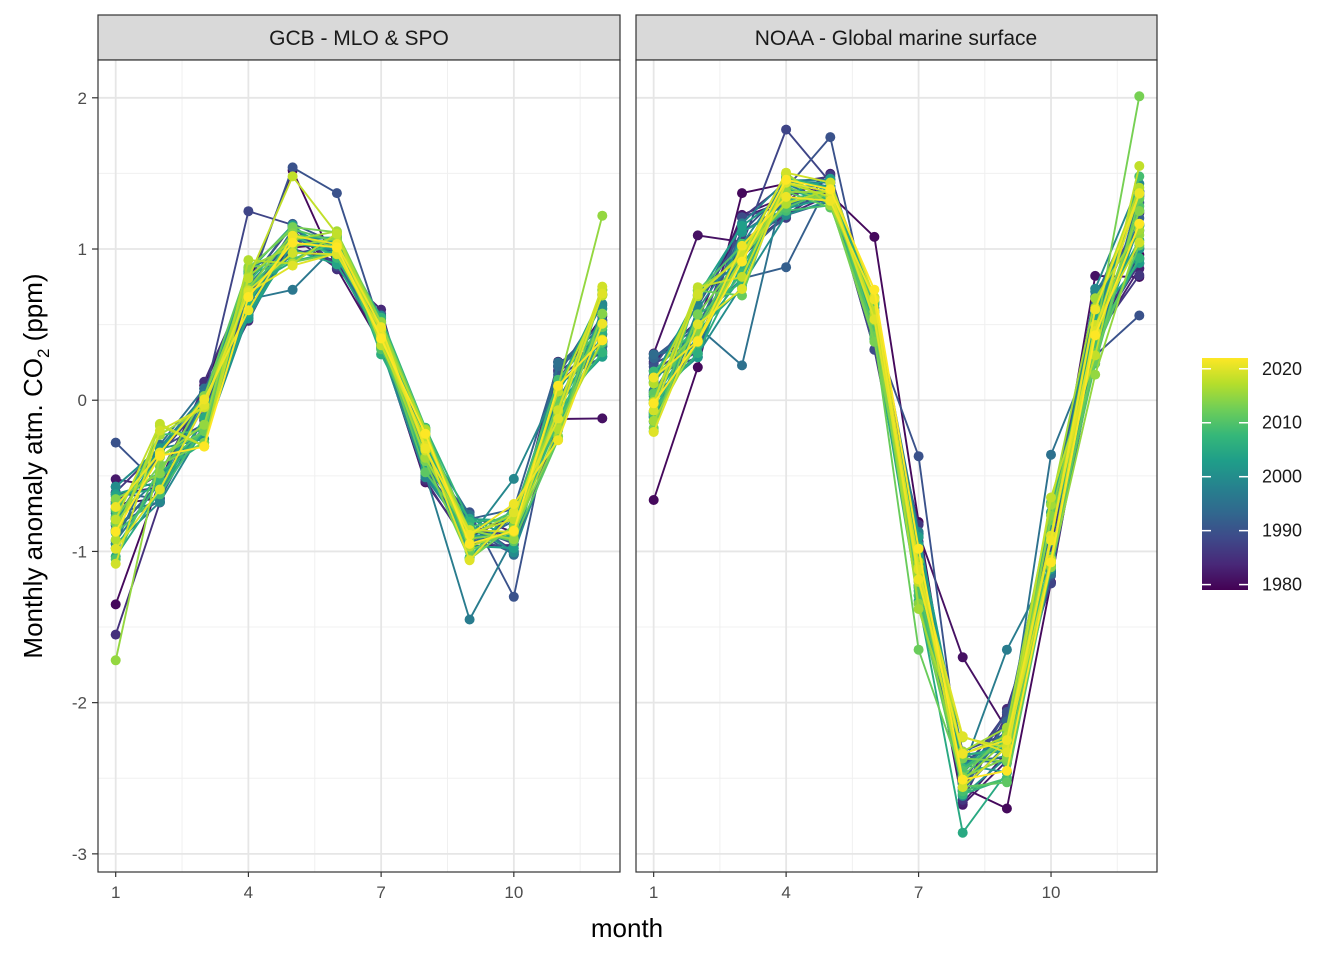 Image resolution: width=1344 pixels, height=960 pixels. What do you see at coordinates (896, 37) in the screenshot?
I see `facet-strip` at bounding box center [896, 37].